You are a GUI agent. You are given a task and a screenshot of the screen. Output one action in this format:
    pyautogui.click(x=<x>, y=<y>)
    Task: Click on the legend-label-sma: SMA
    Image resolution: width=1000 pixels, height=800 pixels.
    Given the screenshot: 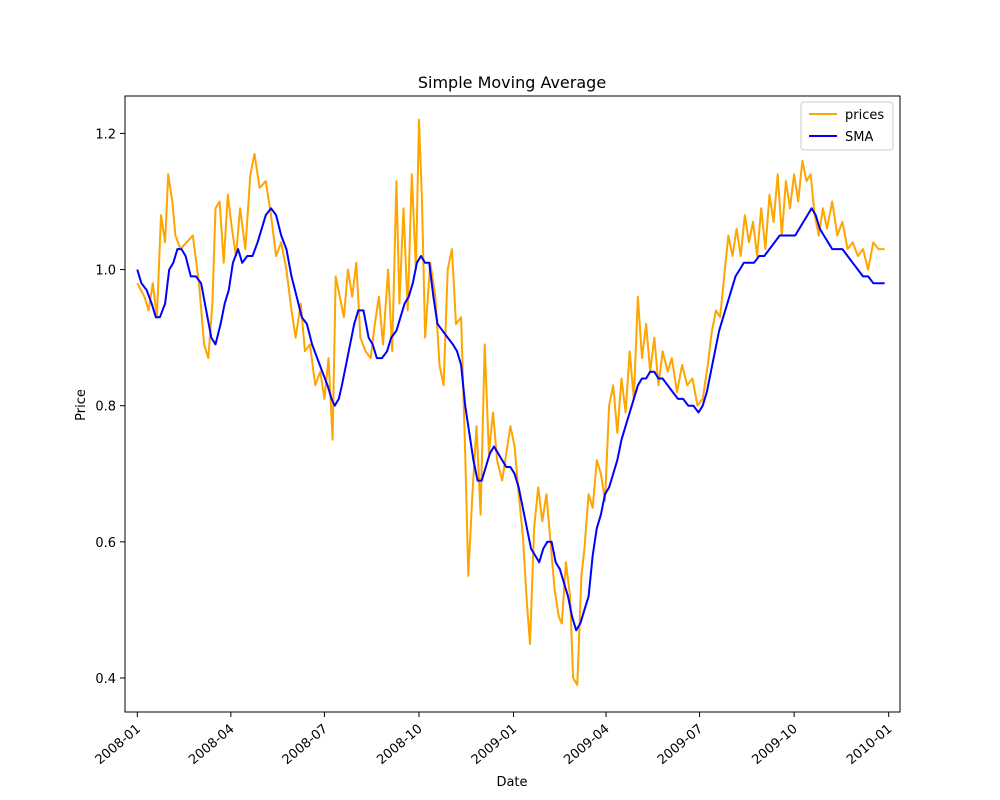 What is the action you would take?
    pyautogui.click(x=859, y=137)
    